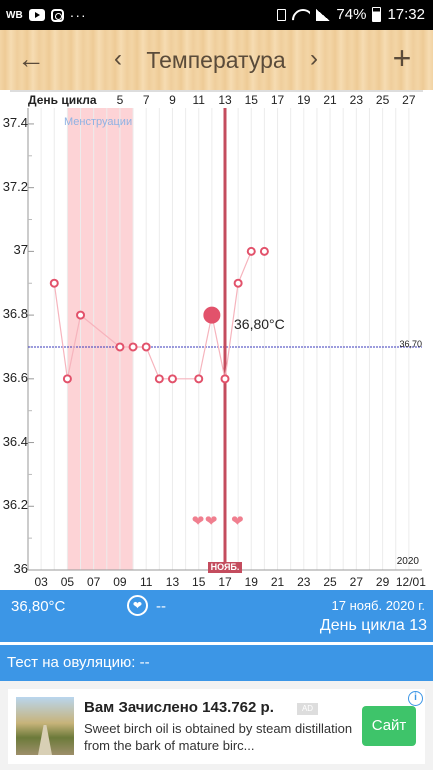 The image size is (433, 770). Describe the element at coordinates (307, 709) in the screenshot. I see `ad-badge: AD` at that location.